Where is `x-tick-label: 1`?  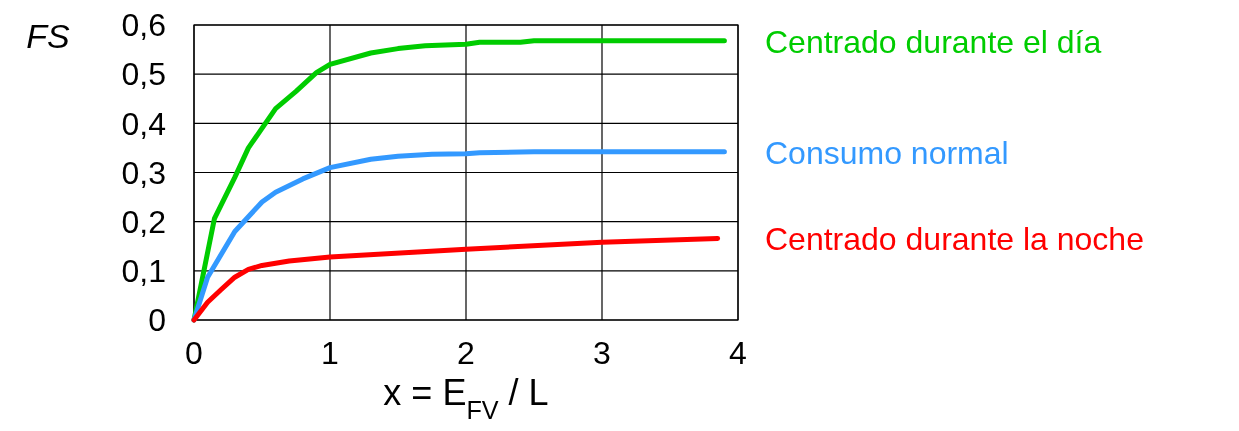
x-tick-label: 1 is located at coordinates (330, 353).